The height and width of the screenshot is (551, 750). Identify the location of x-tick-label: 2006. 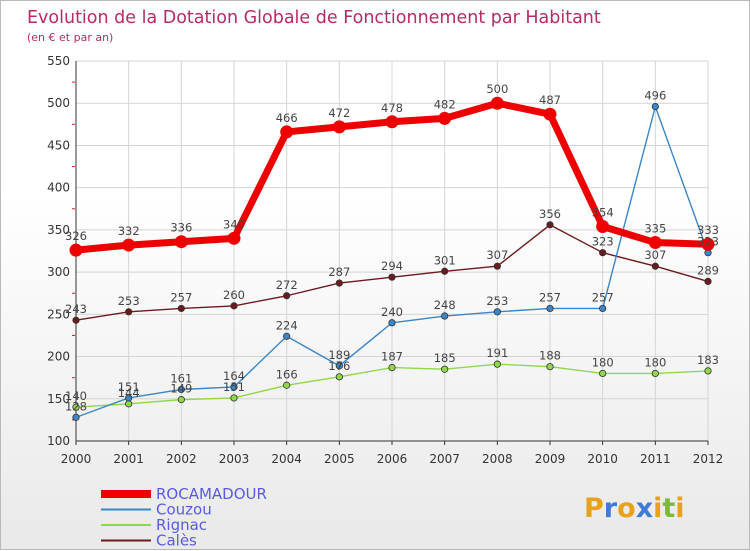
(392, 459).